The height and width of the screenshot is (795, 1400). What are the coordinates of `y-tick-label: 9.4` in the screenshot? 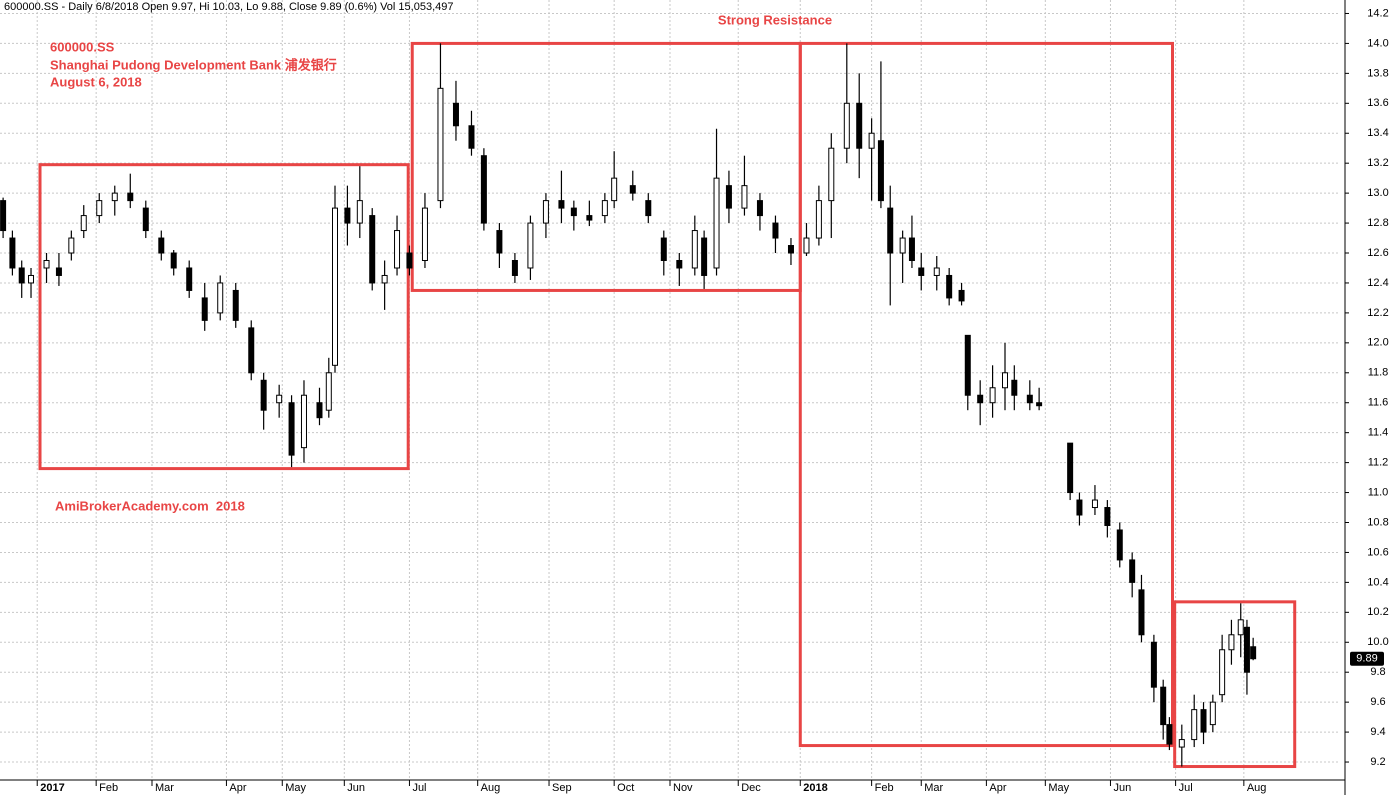 It's located at (1377, 732).